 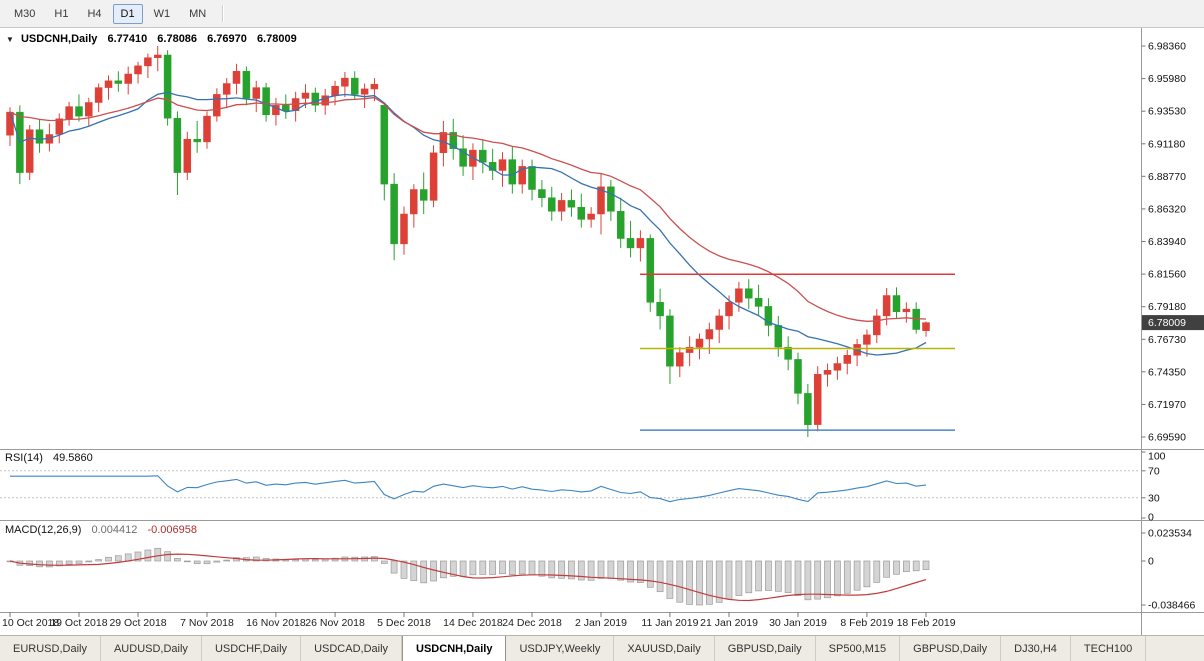 I want to click on date-axis-label: 19 Oct 2018, so click(x=78, y=623).